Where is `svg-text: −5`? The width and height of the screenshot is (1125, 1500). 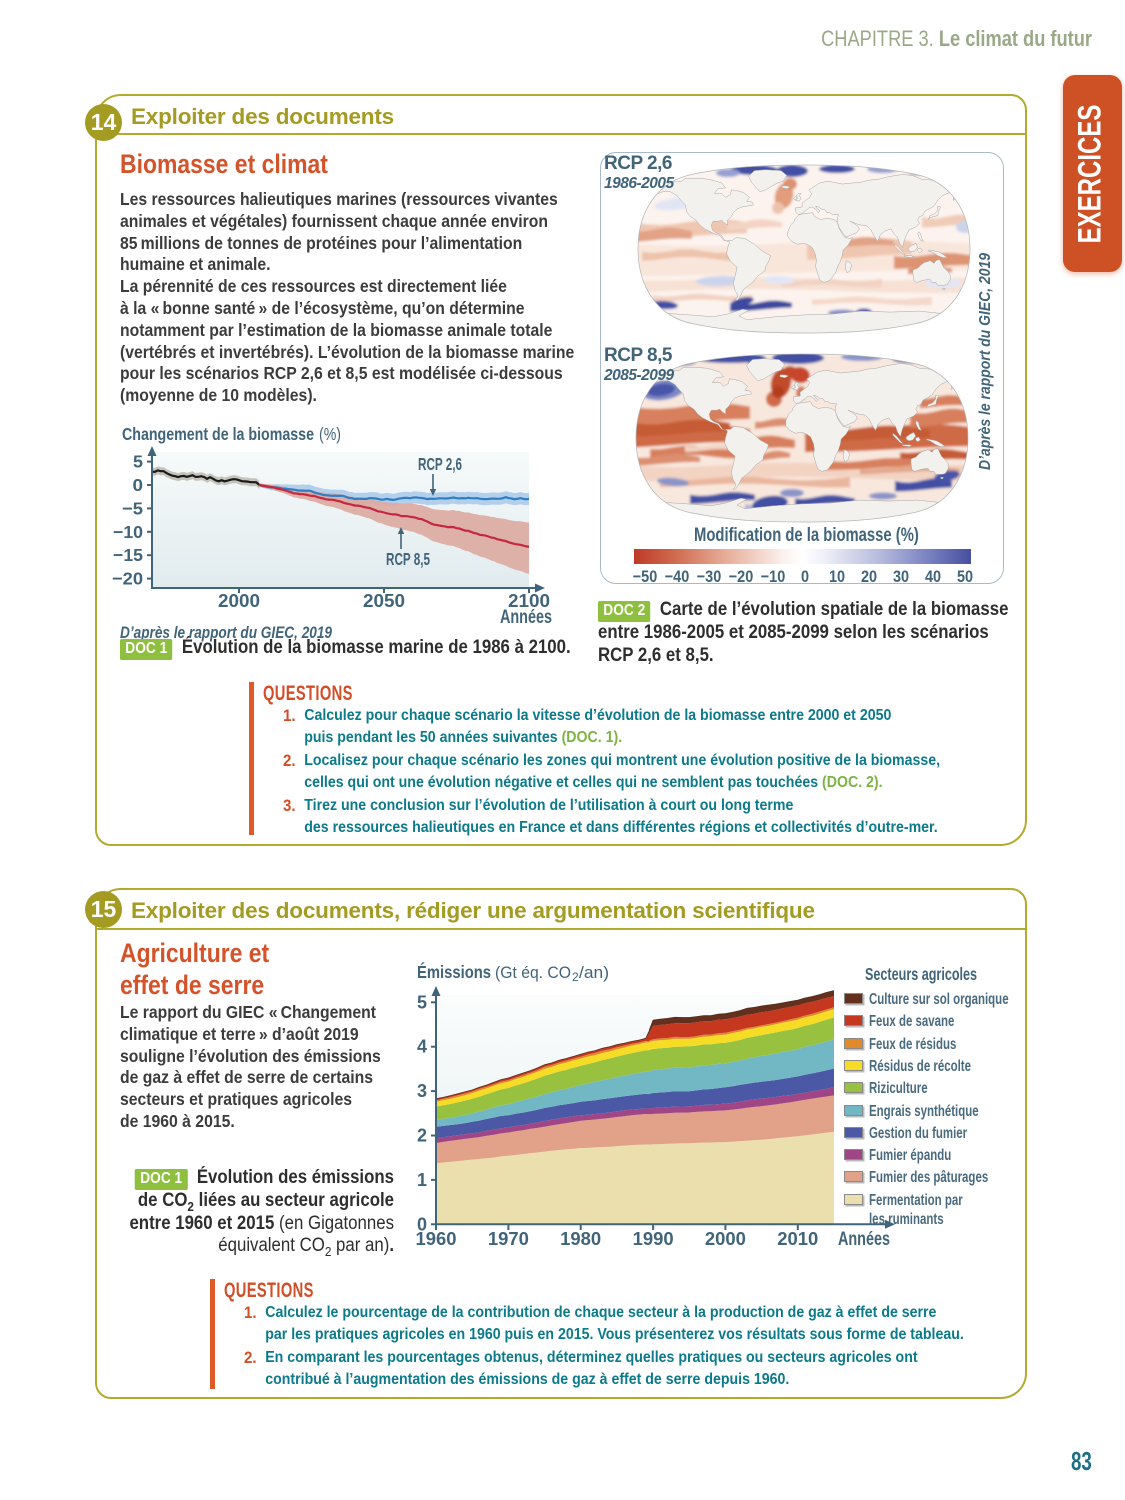 svg-text: −5 is located at coordinates (132, 508).